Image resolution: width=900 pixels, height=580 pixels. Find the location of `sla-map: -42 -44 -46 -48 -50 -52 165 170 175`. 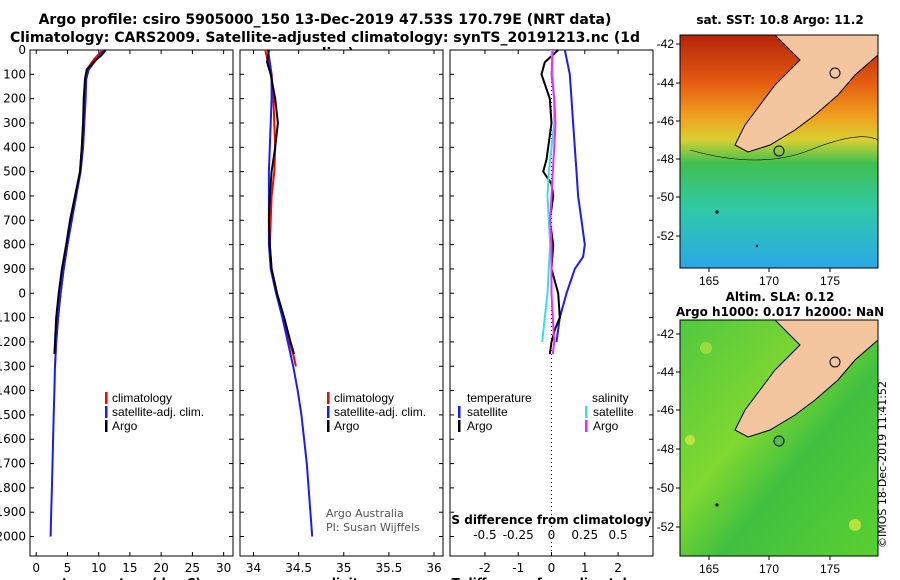

sla-map: -42 -44 -46 -48 -50 -52 165 170 175 is located at coordinates (768, 447).